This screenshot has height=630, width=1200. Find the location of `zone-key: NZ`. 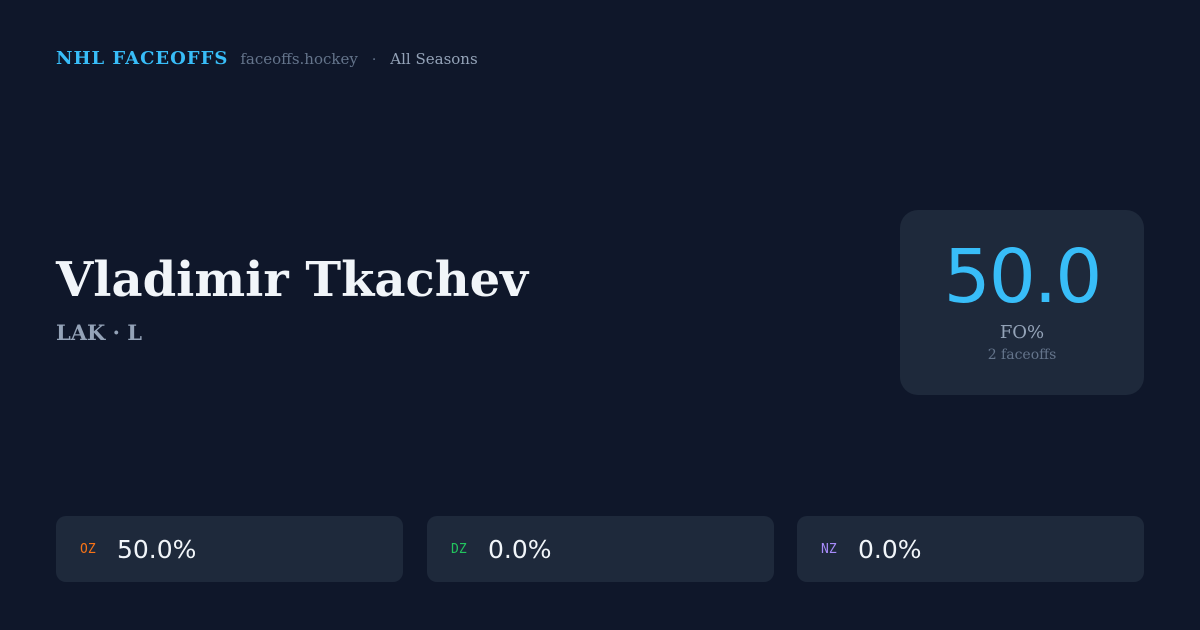

zone-key: NZ is located at coordinates (829, 549).